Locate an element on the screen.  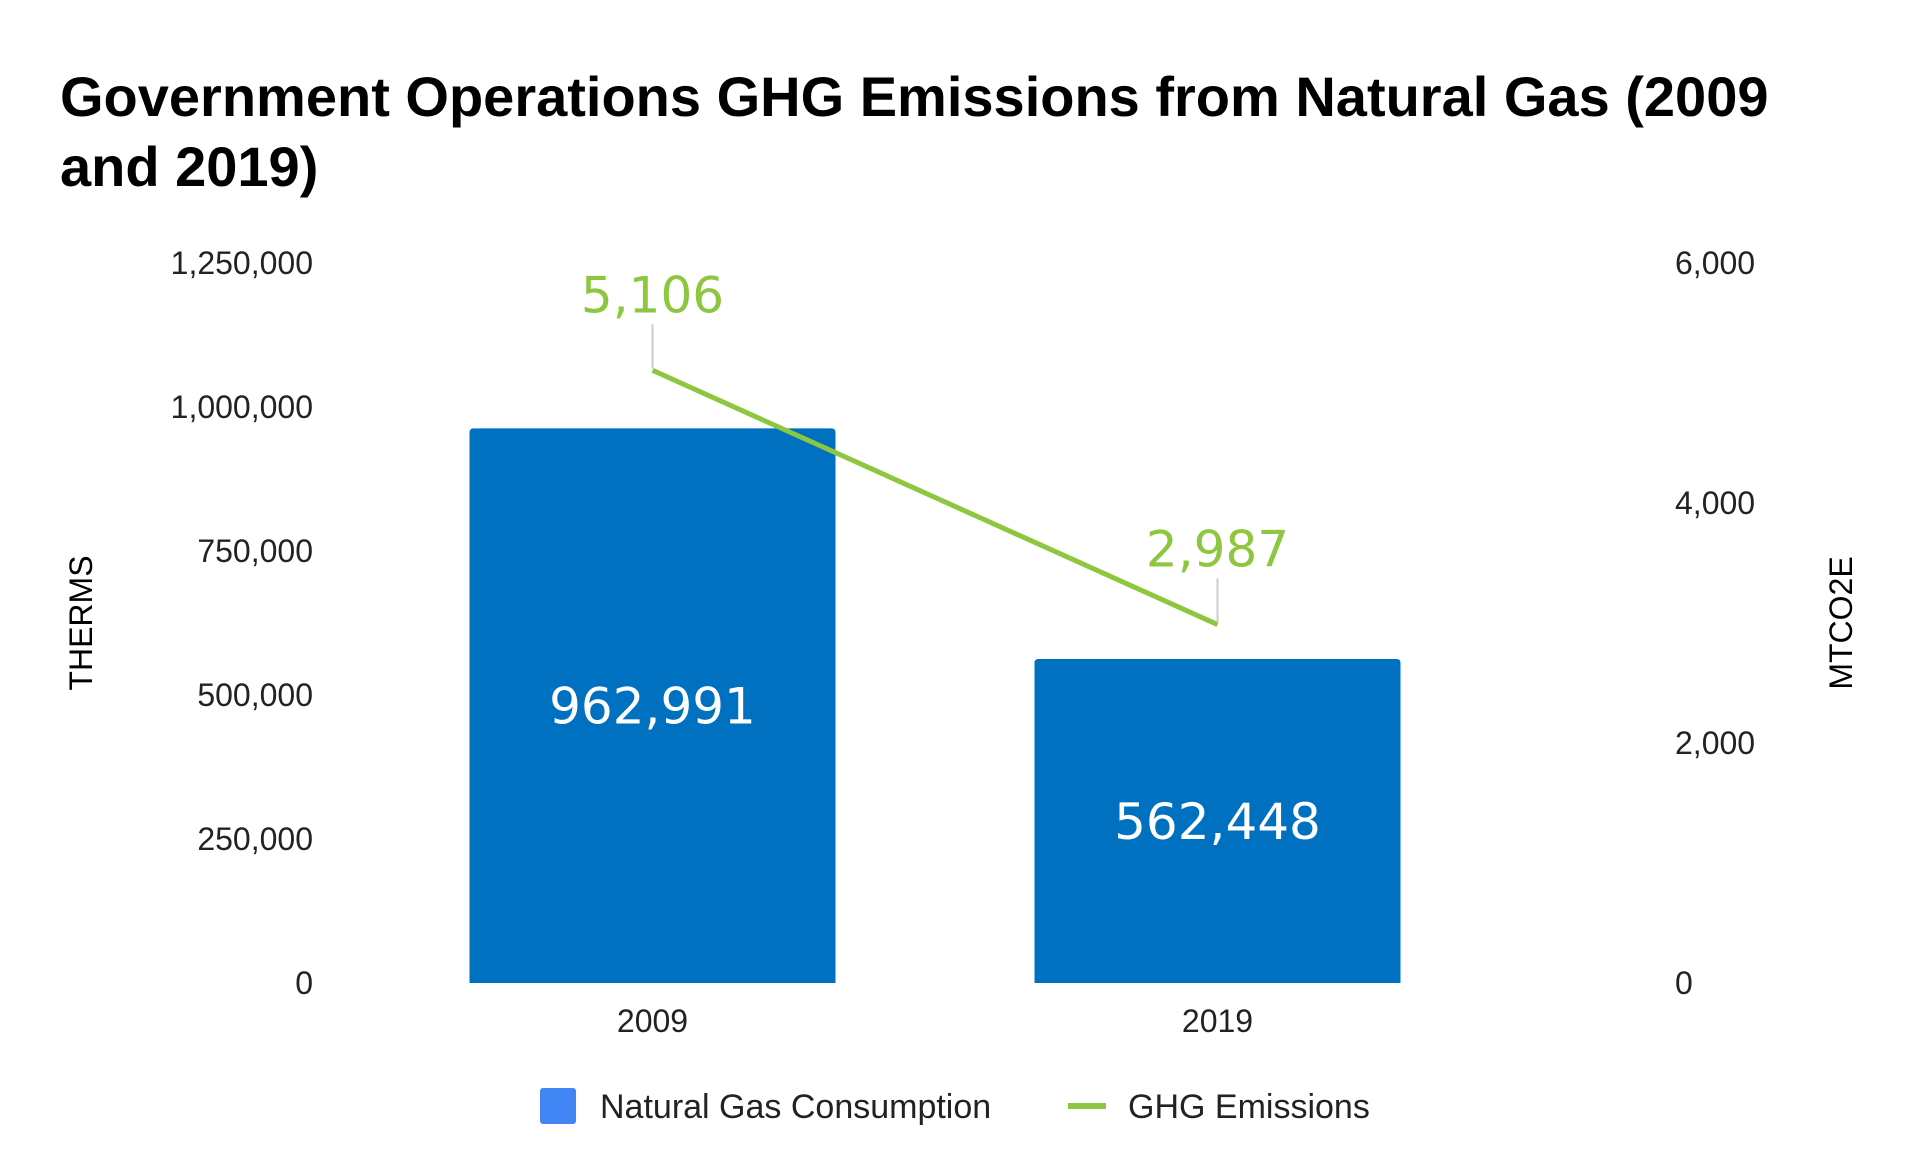
ghg-emissions-line is located at coordinates (935, 497).